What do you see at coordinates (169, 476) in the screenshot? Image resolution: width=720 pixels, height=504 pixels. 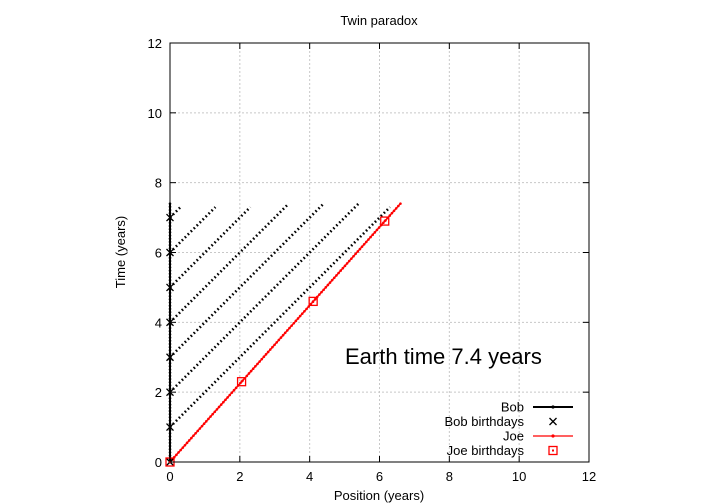 I see `x-tick-label: 0` at bounding box center [169, 476].